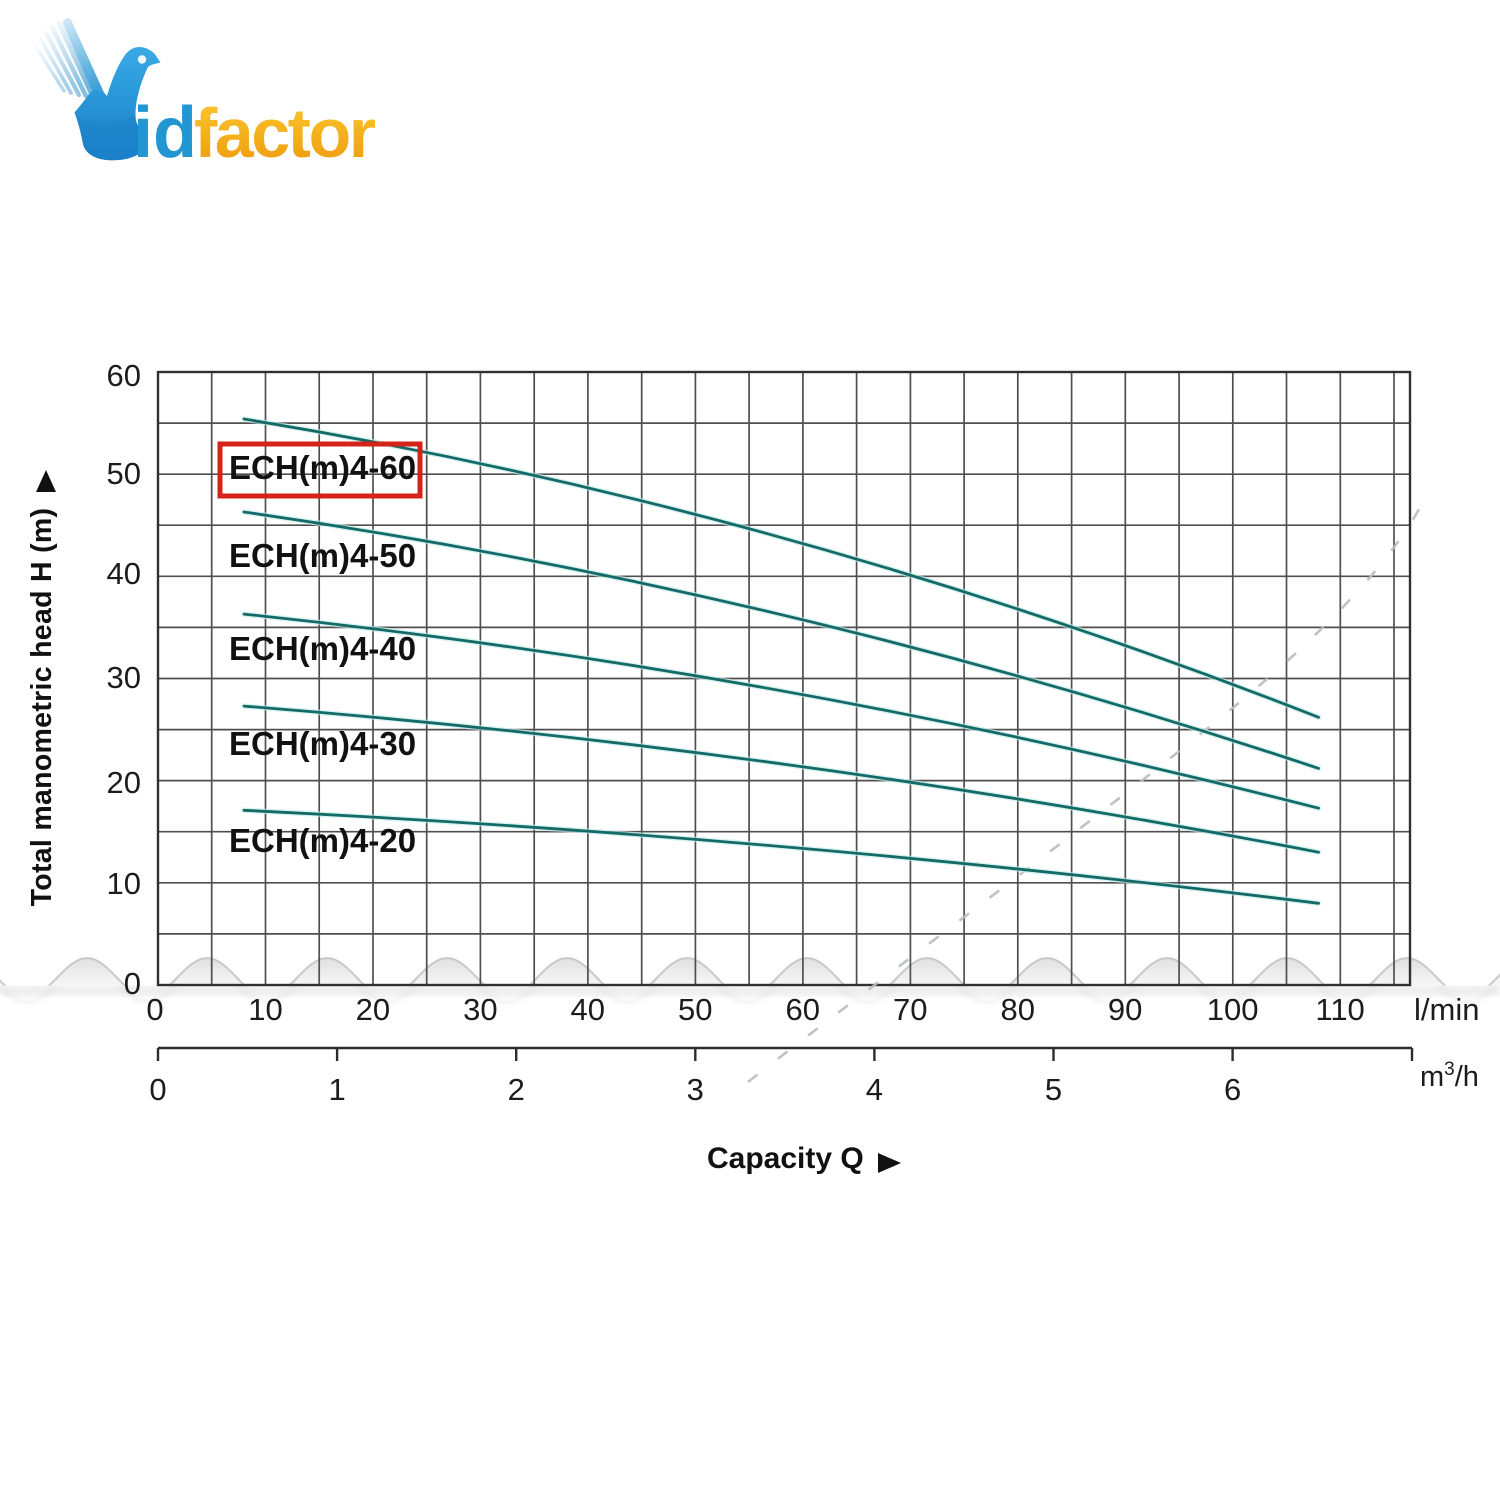 The image size is (1500, 1500). Describe the element at coordinates (165, 133) in the screenshot. I see `svg-text: id` at that location.